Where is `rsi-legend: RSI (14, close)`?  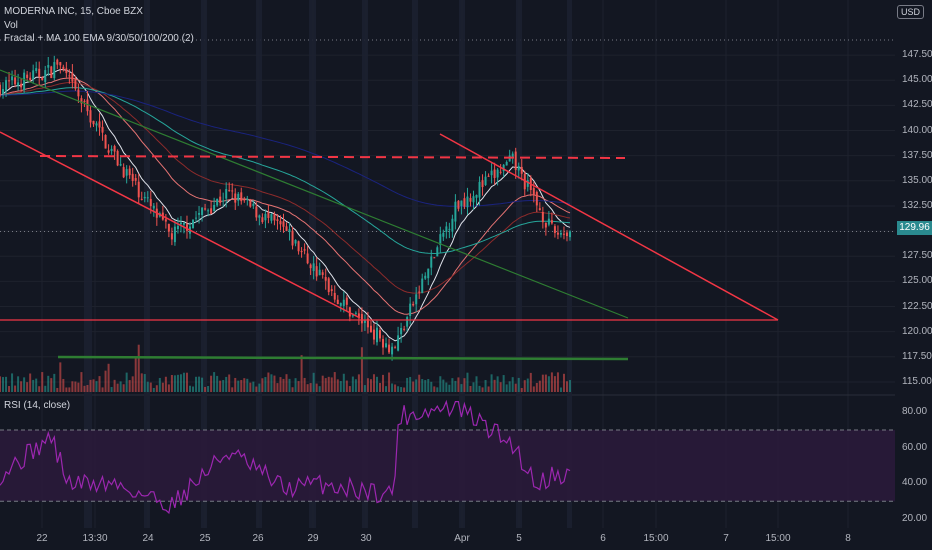 rsi-legend: RSI (14, close) is located at coordinates (37, 405).